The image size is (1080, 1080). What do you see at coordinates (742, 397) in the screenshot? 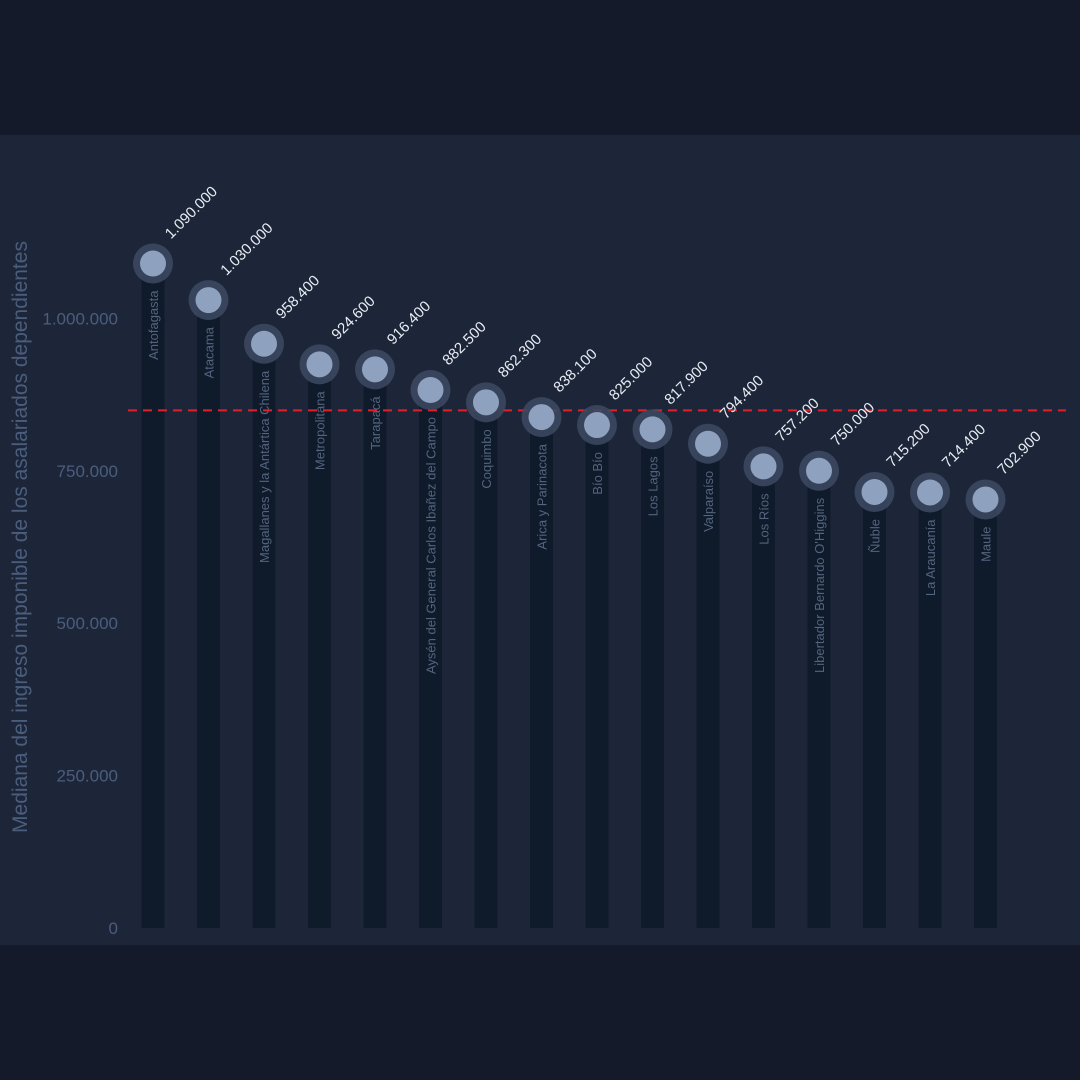
I see `value-label: 794.400` at bounding box center [742, 397].